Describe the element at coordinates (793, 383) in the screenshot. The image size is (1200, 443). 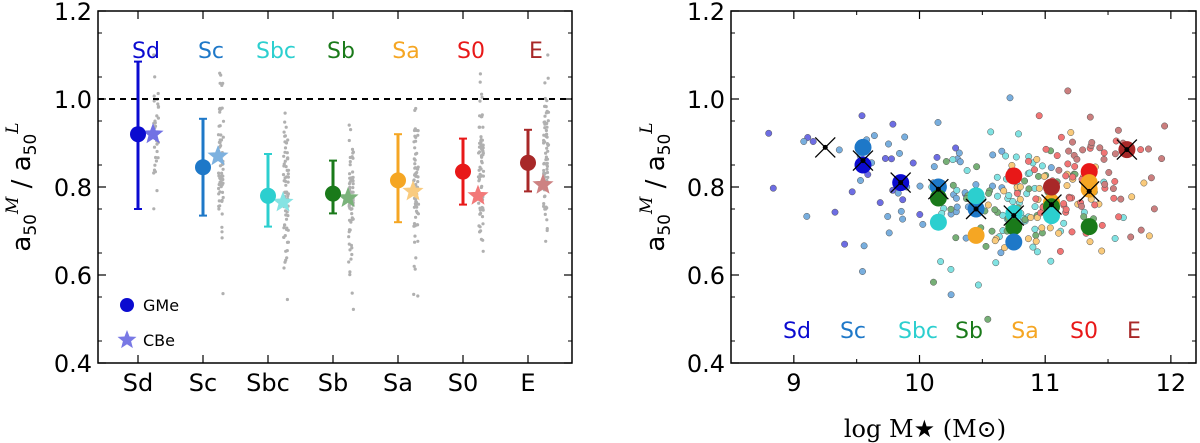
I see `x-tick-label: 9` at that location.